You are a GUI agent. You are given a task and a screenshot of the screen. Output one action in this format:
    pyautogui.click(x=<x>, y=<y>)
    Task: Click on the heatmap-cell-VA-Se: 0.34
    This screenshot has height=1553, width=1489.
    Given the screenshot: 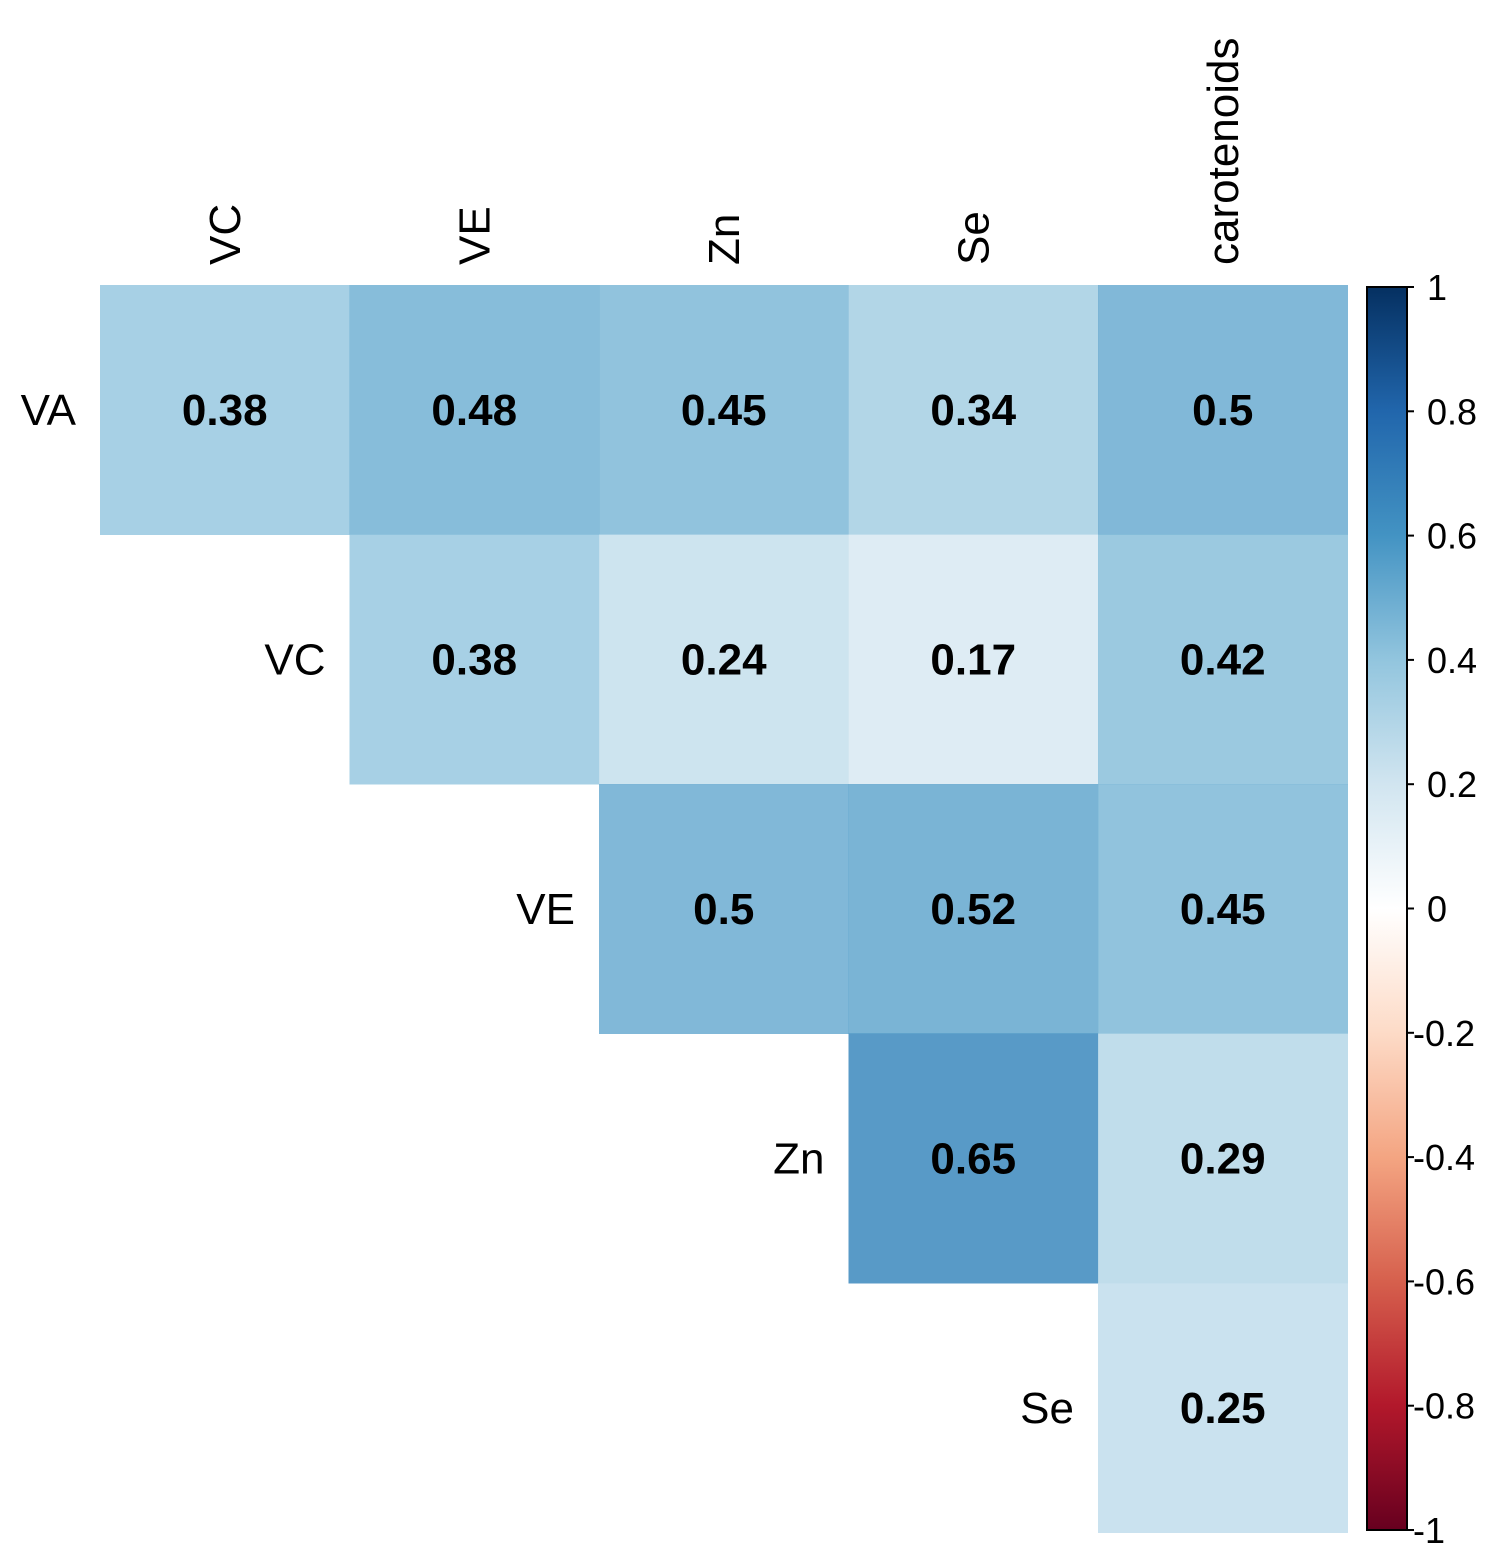 What is the action you would take?
    pyautogui.click(x=973, y=410)
    